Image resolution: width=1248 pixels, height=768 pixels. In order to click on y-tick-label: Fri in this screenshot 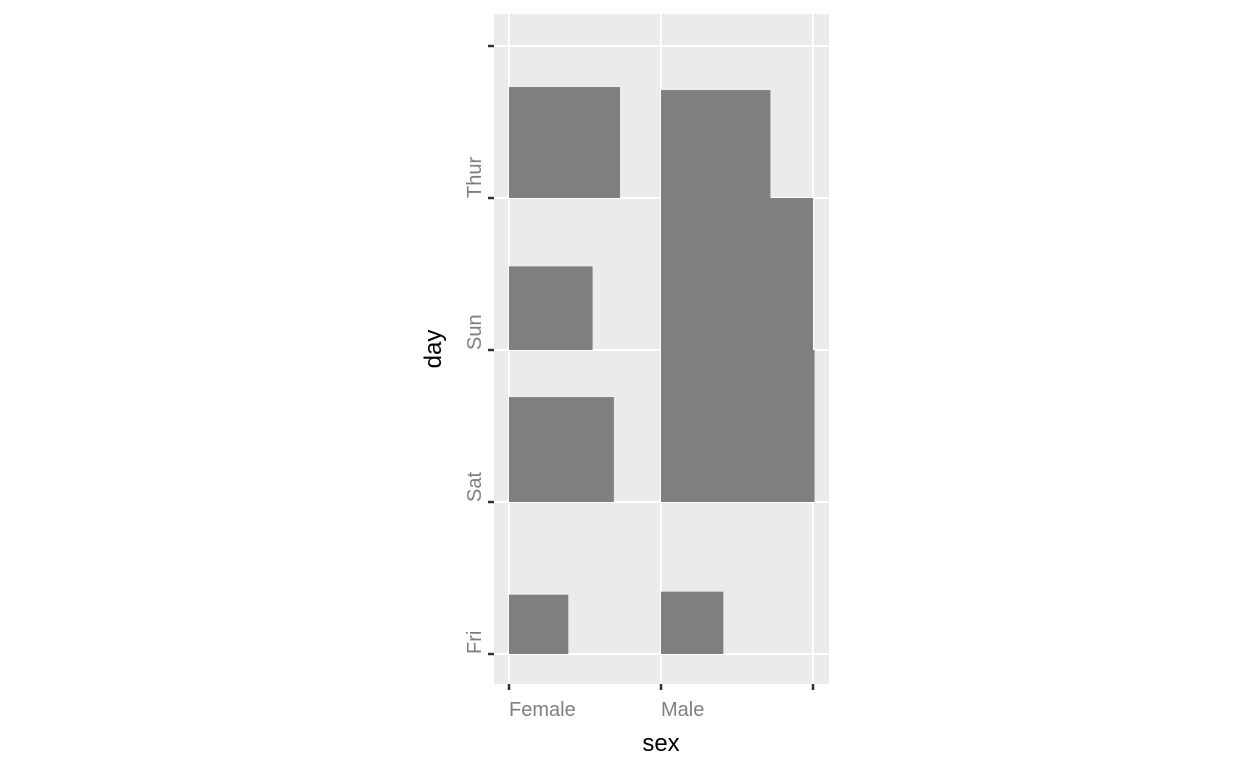, I will do `click(475, 642)`.